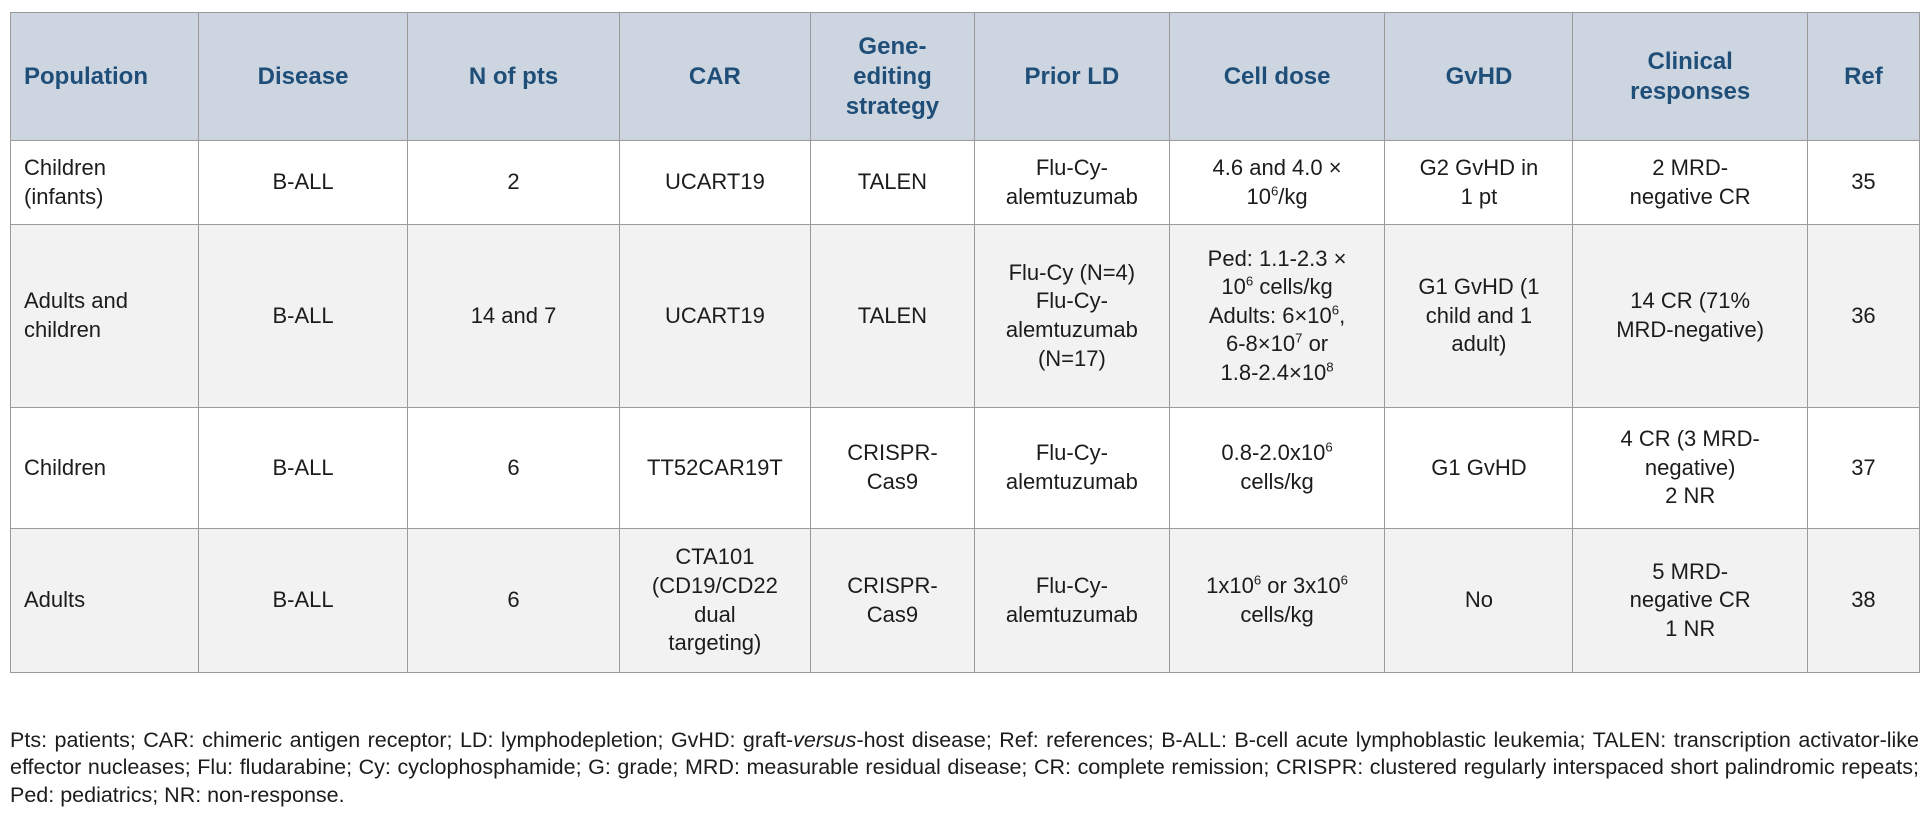 This screenshot has height=825, width=1931. Describe the element at coordinates (1072, 316) in the screenshot. I see `cell-prior-ld: Flu-Cy (N=4) Flu-Cy-alemtuzumab (N=17)` at that location.